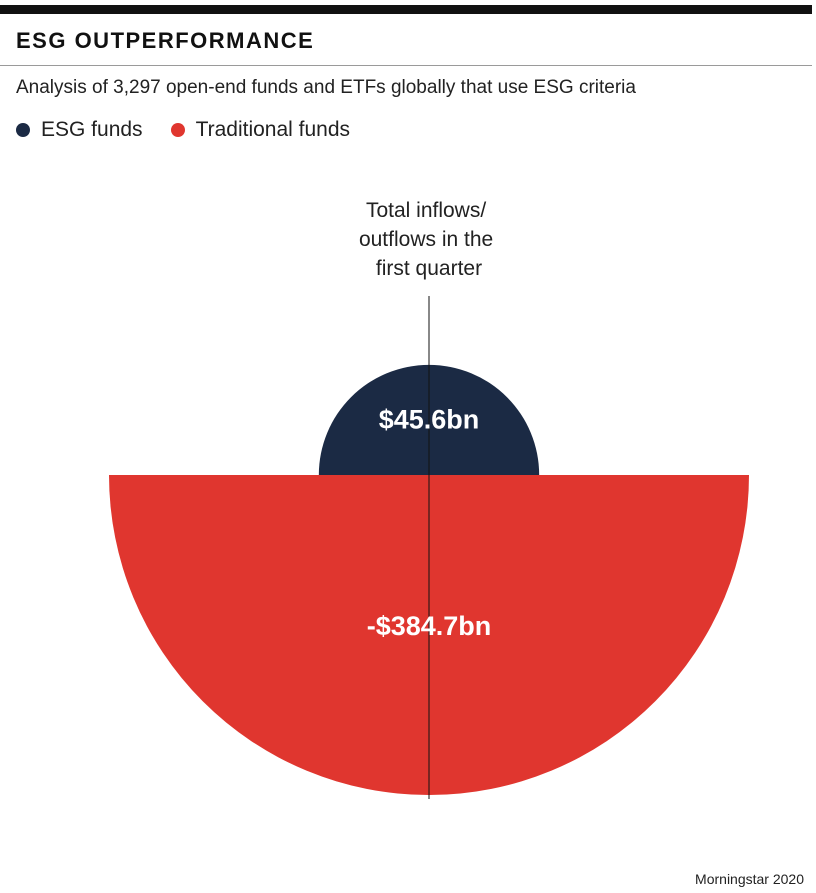 Image resolution: width=816 pixels, height=893 pixels. I want to click on legend-swatch-traditional, so click(177, 130).